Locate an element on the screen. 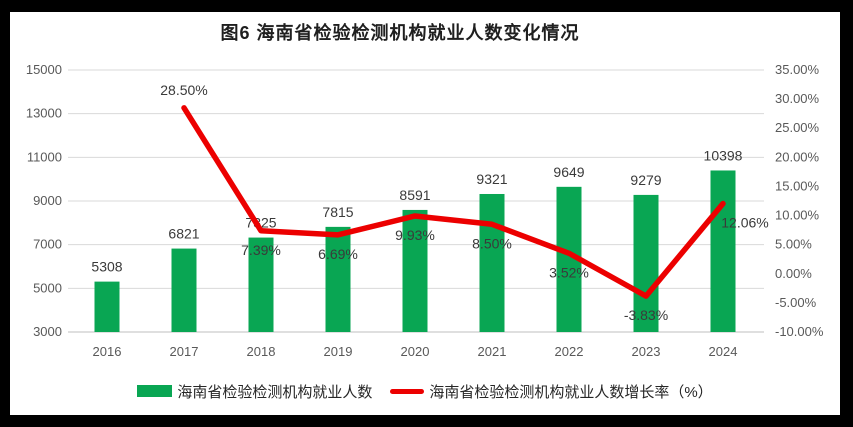  line-value-label: 6.69% is located at coordinates (338, 254).